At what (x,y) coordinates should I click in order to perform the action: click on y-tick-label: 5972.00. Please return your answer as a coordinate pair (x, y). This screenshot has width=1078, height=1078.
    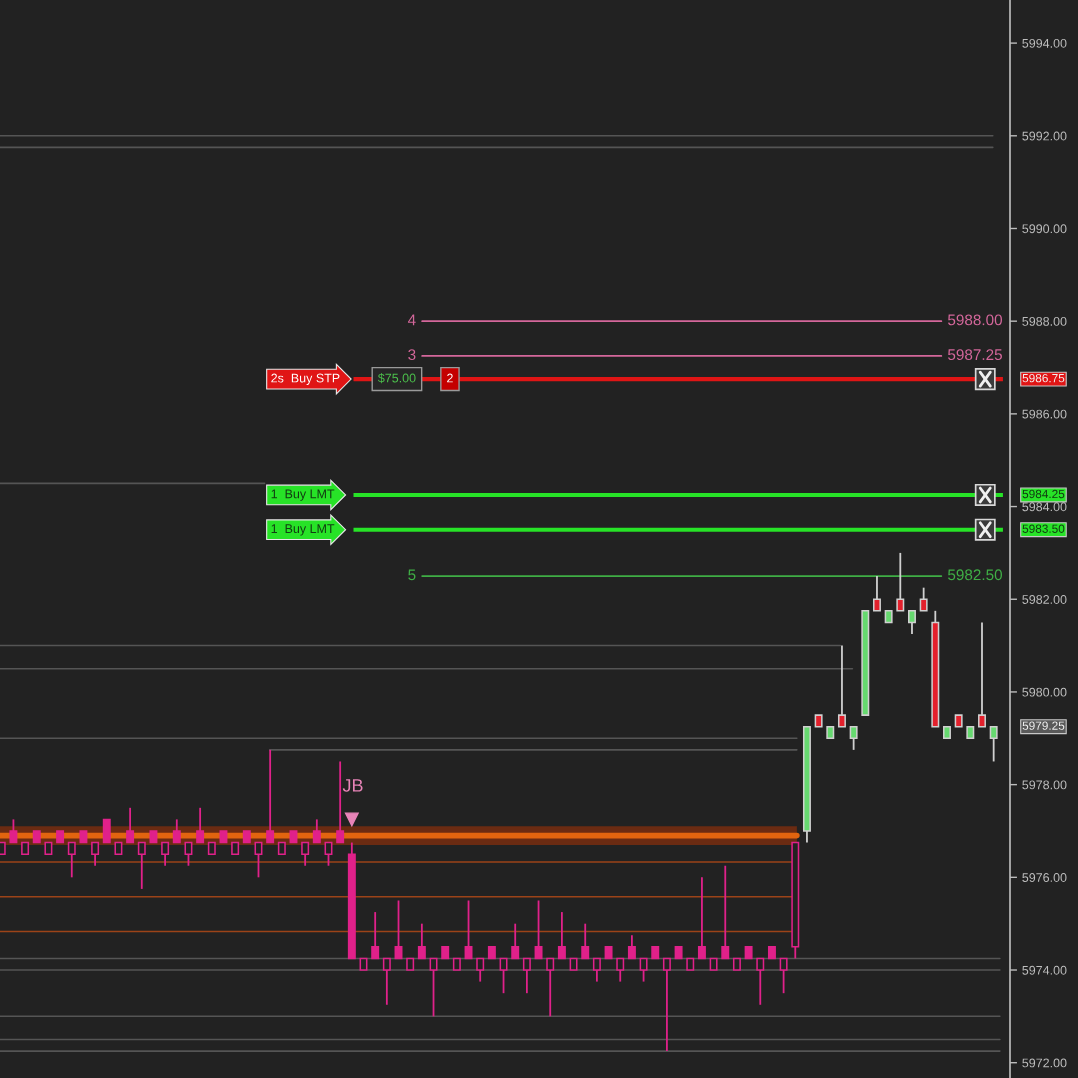
    Looking at the image, I should click on (1044, 1063).